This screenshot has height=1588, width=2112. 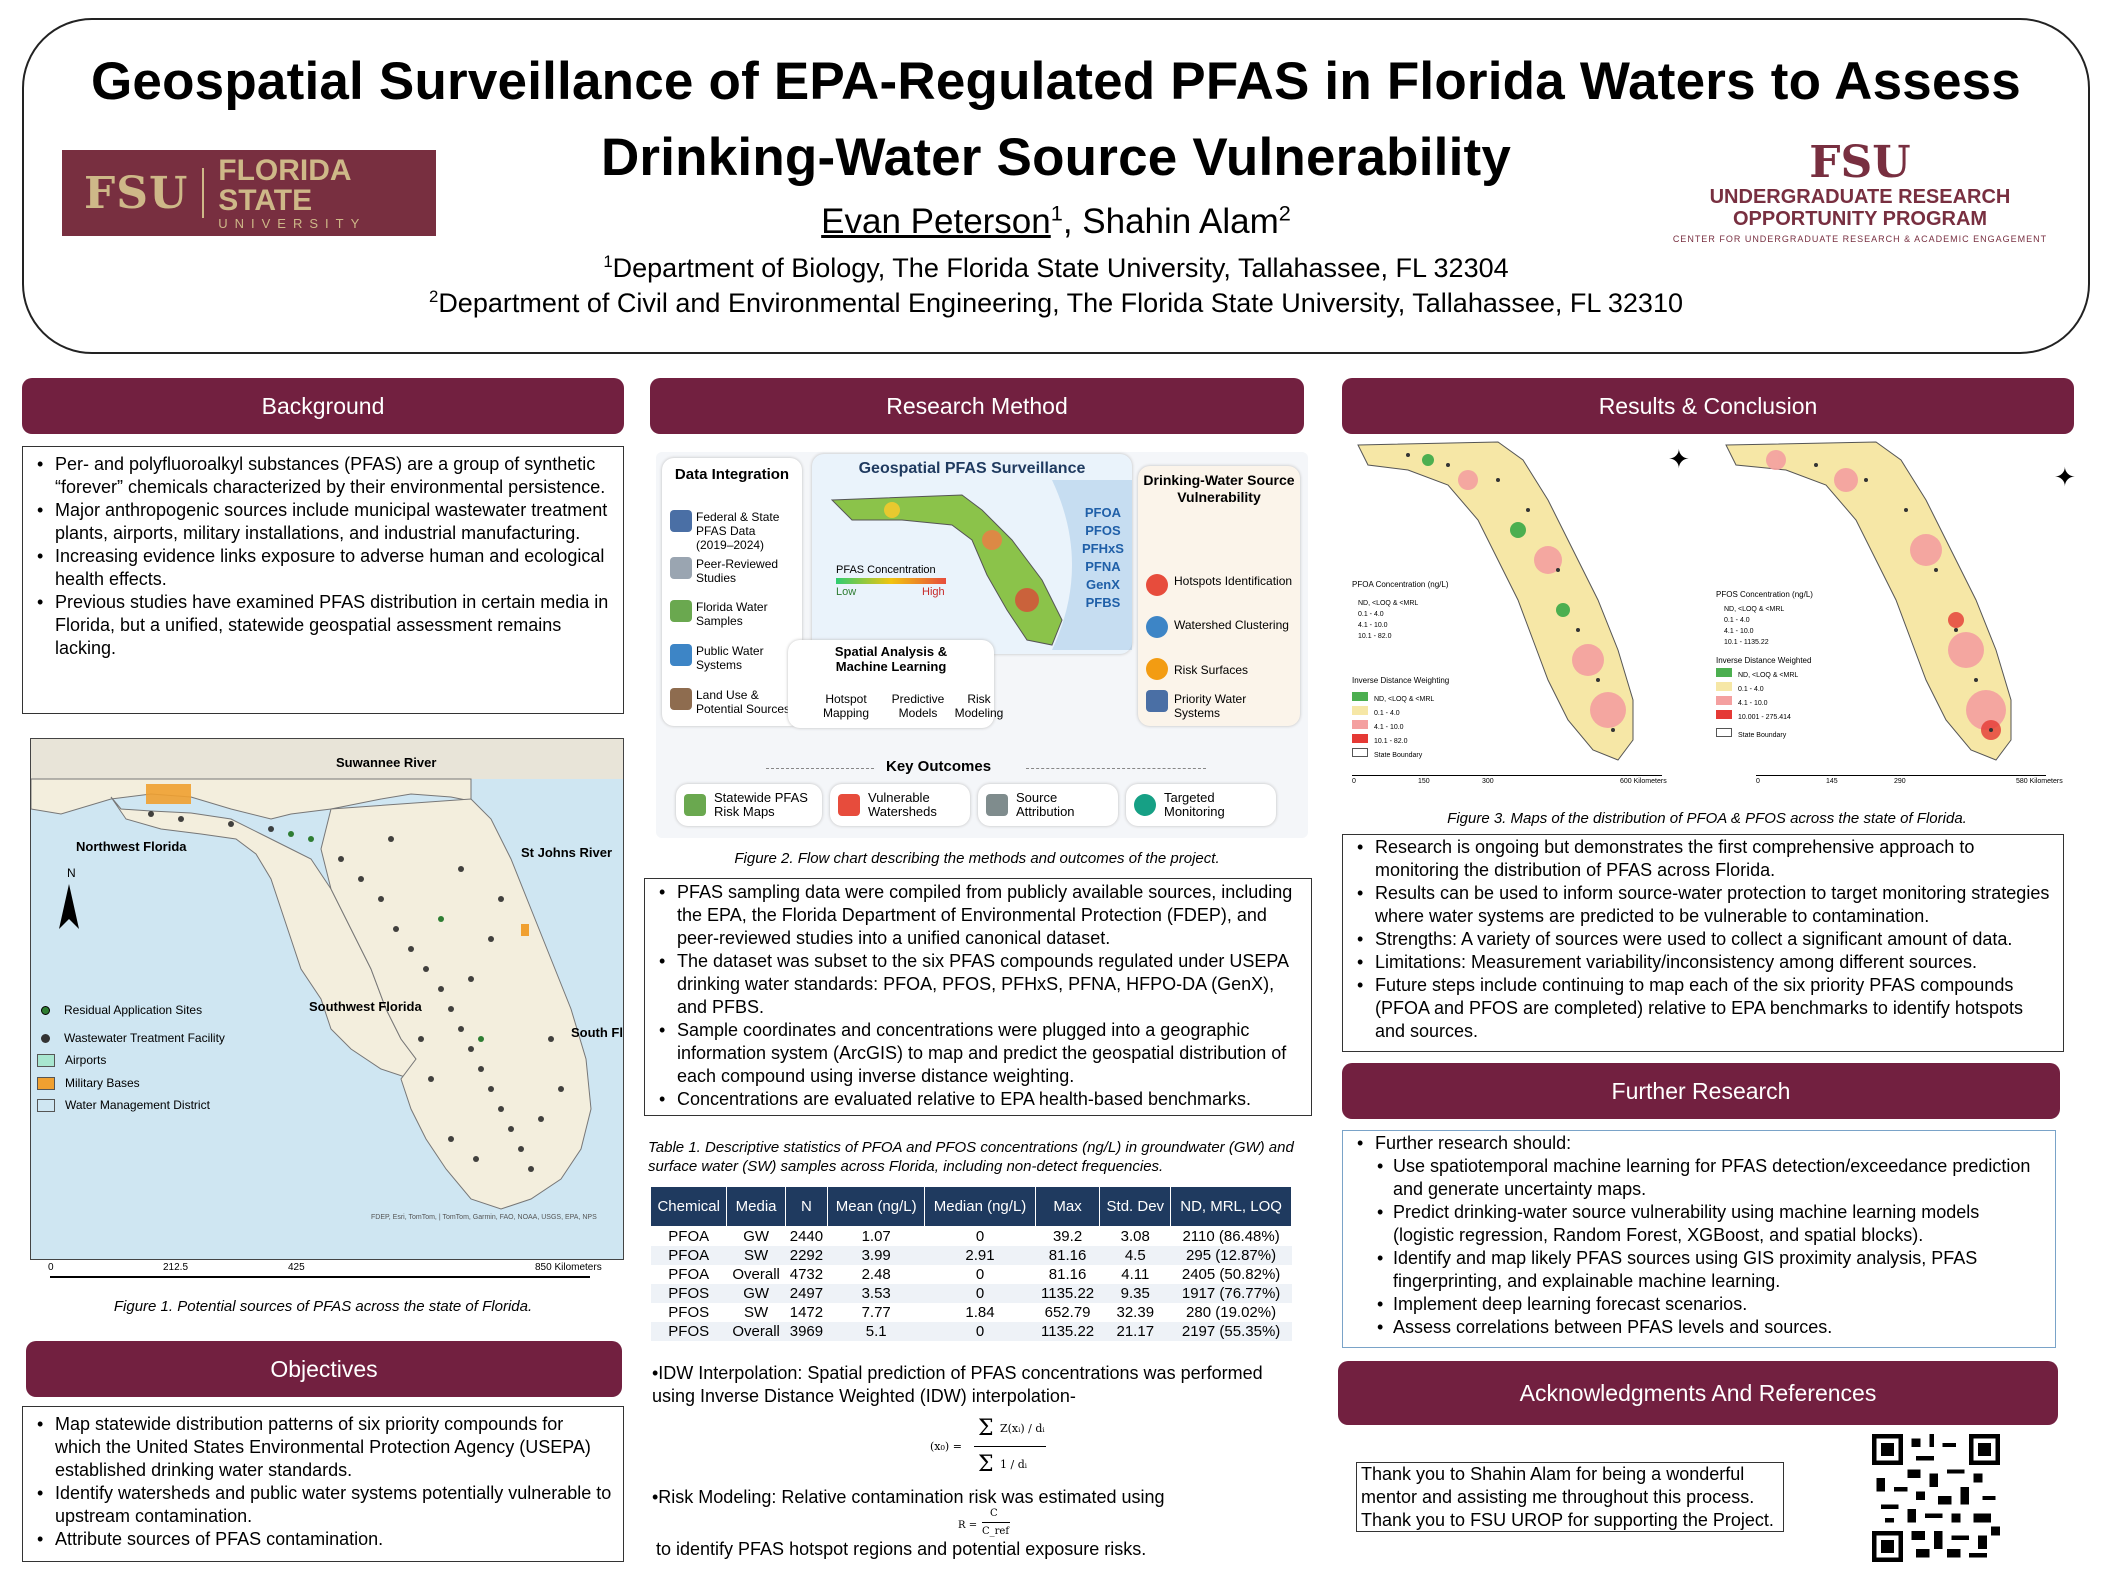 I want to click on author-1-sup: 1, so click(x=1056, y=213).